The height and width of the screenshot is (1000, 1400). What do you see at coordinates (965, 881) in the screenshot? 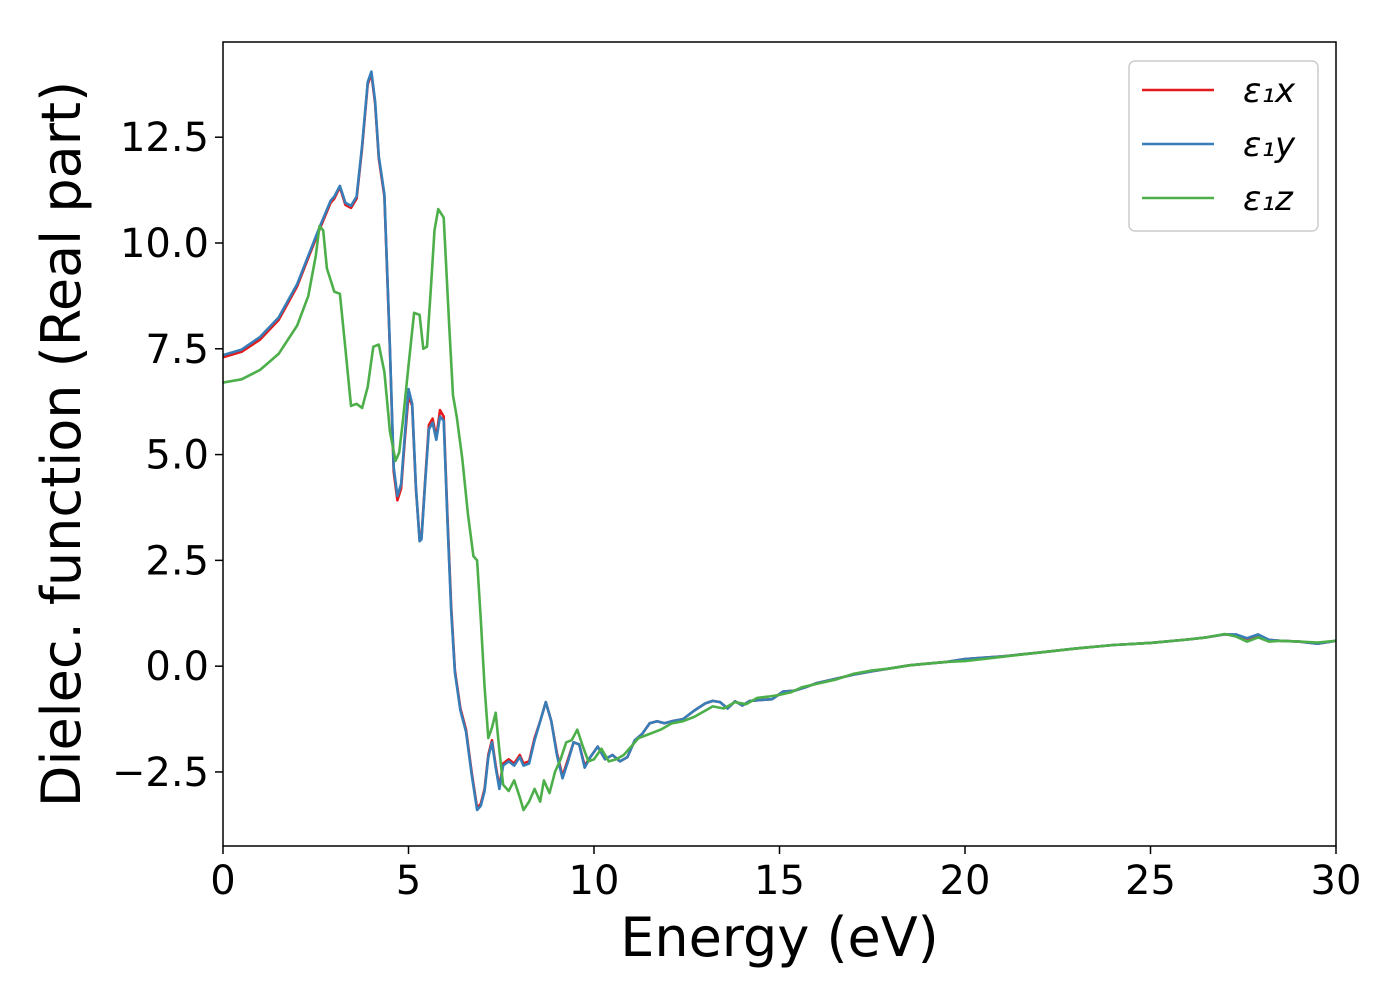
I see `x-tick-label: 20` at bounding box center [965, 881].